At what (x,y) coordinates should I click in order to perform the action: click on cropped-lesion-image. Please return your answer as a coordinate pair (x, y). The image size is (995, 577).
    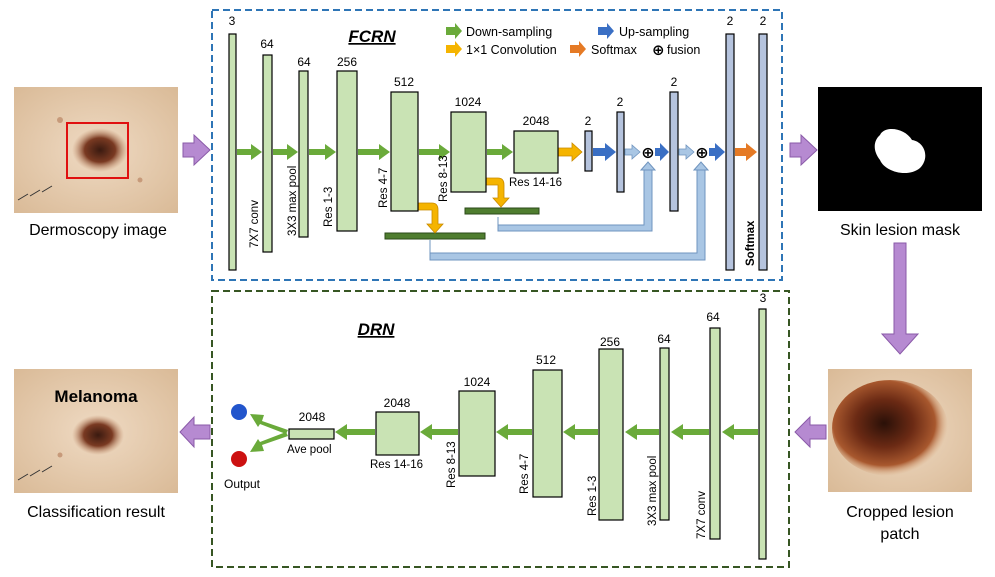
    Looking at the image, I should click on (900, 430).